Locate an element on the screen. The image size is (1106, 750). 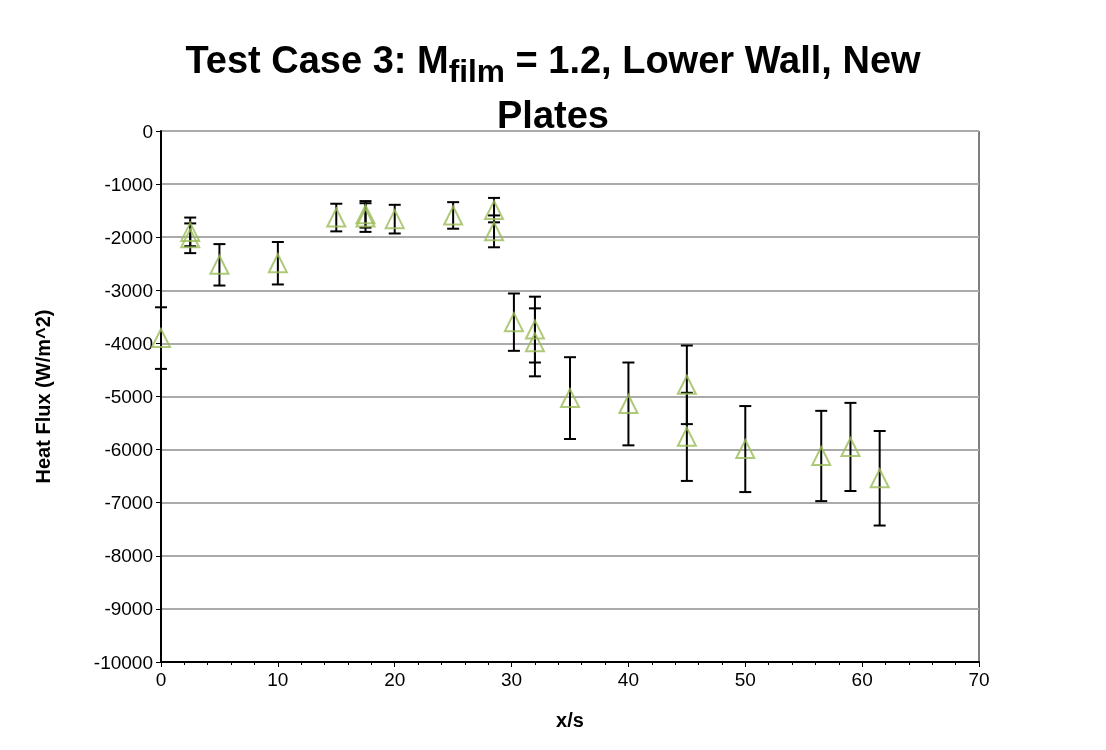
x-tick-label: 30 is located at coordinates (512, 679).